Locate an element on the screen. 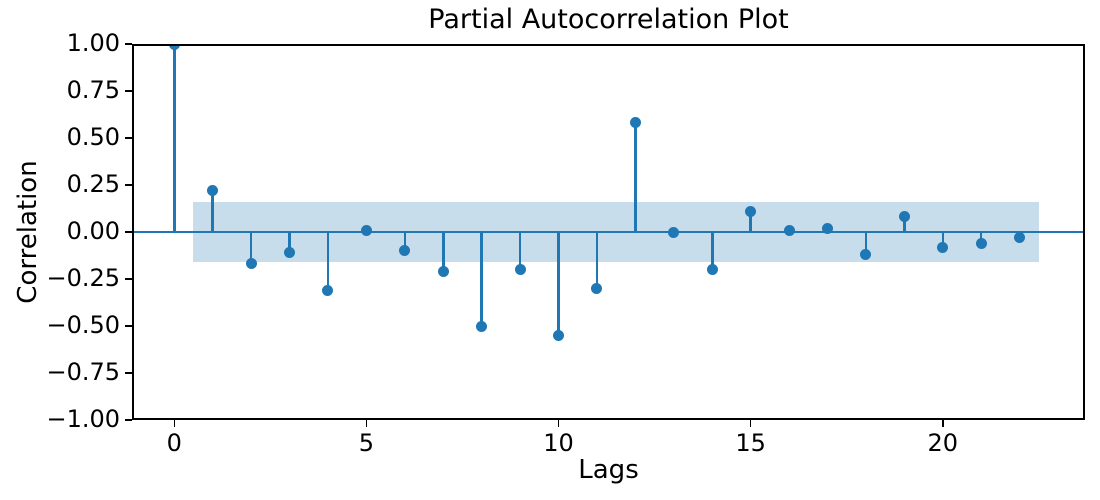 The height and width of the screenshot is (500, 1100). x-tick-label: 10 is located at coordinates (558, 443).